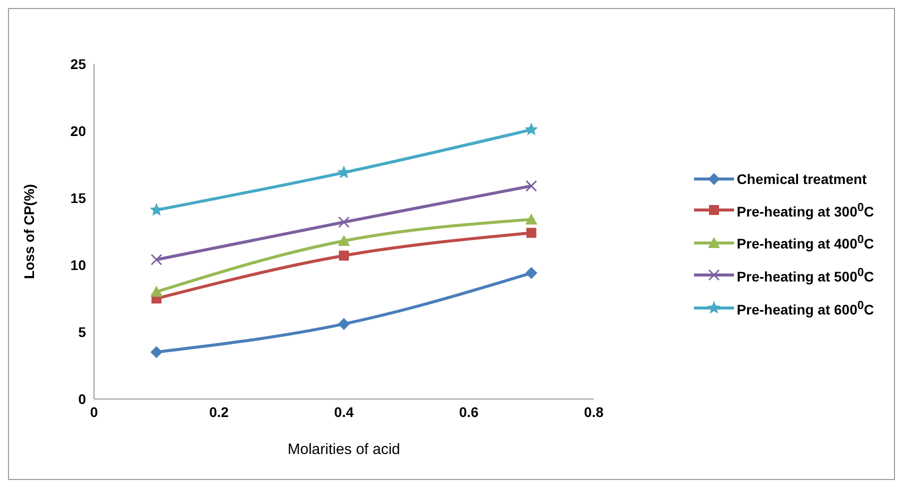  I want to click on y-tick-label: 10, so click(78, 264).